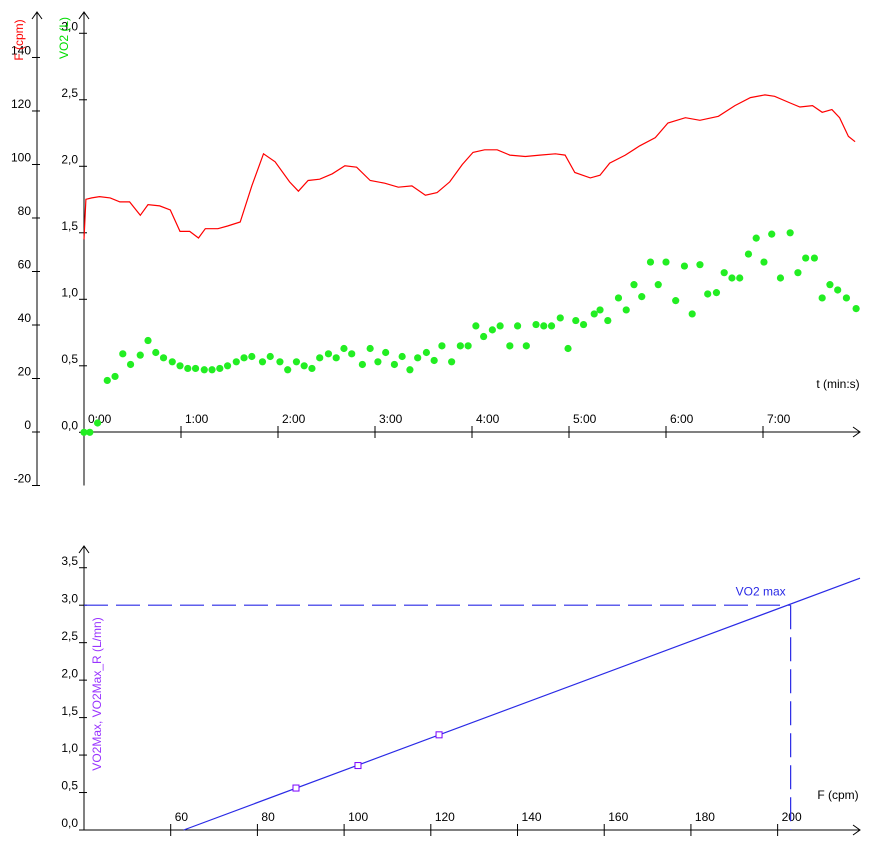 Image resolution: width=878 pixels, height=859 pixels. Describe the element at coordinates (69, 711) in the screenshot. I see `y-tick-label: 1,5` at that location.